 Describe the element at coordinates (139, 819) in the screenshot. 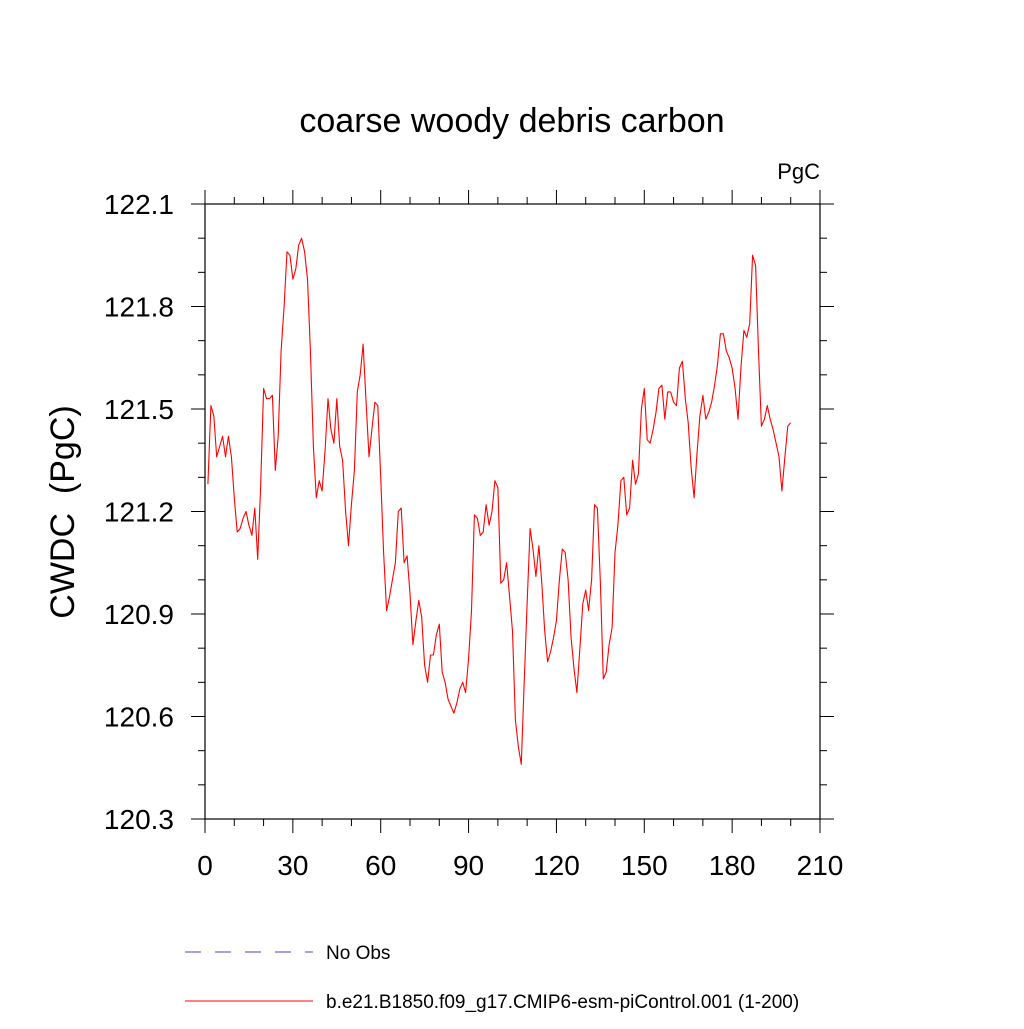

I see `y-tick-label: 120.3` at that location.